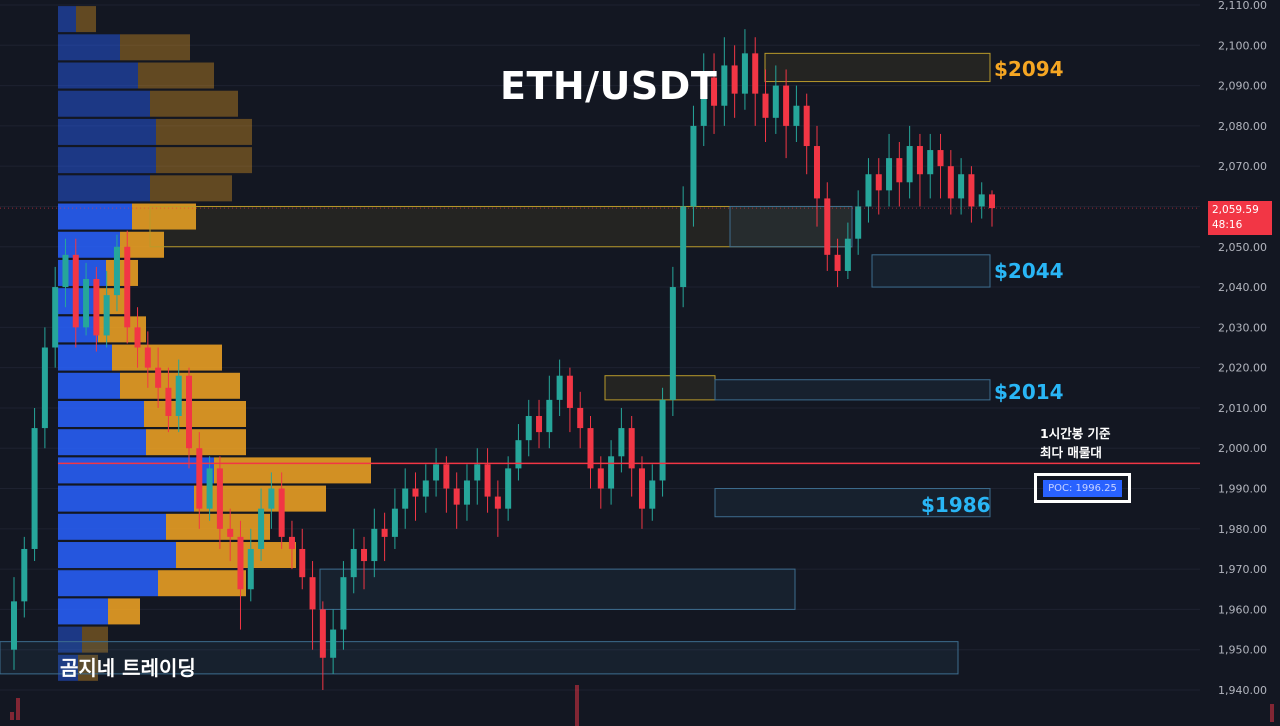 The height and width of the screenshot is (726, 1280). I want to click on poc-label-box: POC: 1996.25, so click(1082, 488).